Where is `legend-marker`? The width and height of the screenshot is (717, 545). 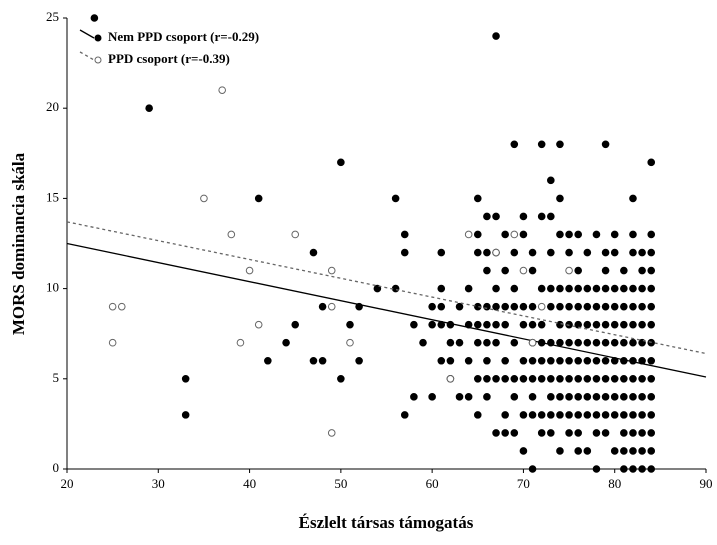 legend-marker is located at coordinates (98, 38).